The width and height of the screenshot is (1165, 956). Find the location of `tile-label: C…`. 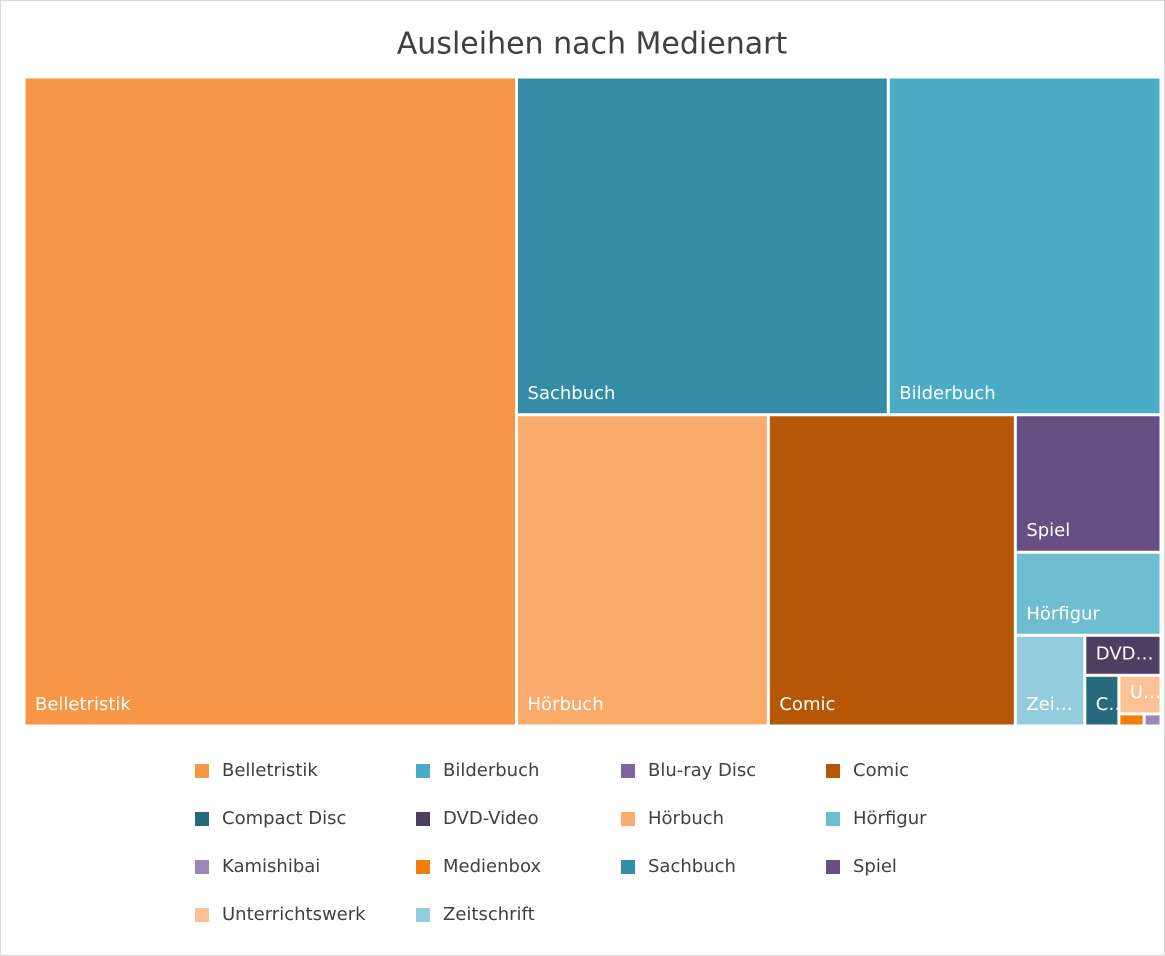

tile-label: C… is located at coordinates (1111, 704).